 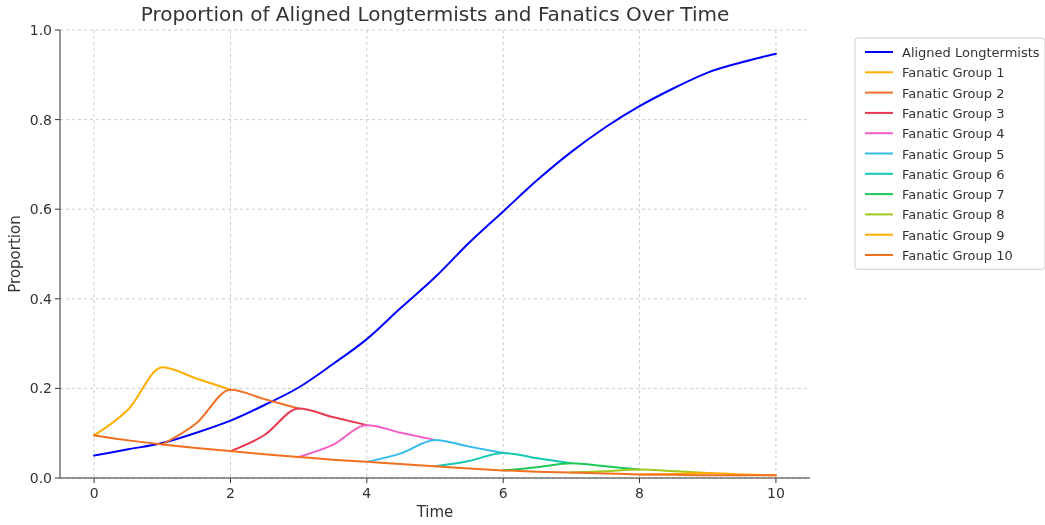 I want to click on x-tick-label: 10, so click(x=776, y=493).